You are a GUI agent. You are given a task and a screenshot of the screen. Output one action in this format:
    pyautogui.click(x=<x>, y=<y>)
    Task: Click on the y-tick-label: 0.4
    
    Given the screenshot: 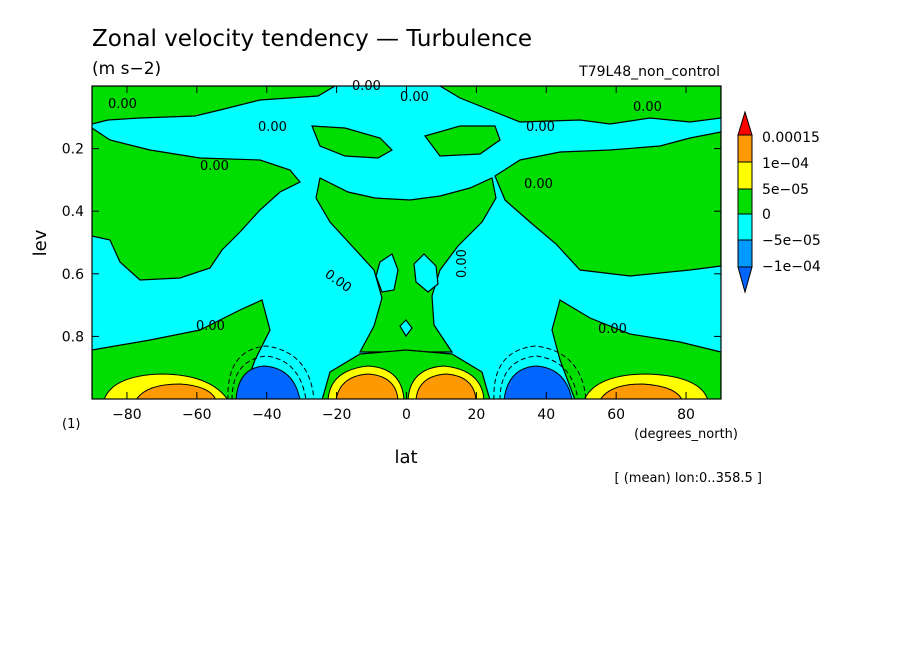 What is the action you would take?
    pyautogui.click(x=73, y=212)
    